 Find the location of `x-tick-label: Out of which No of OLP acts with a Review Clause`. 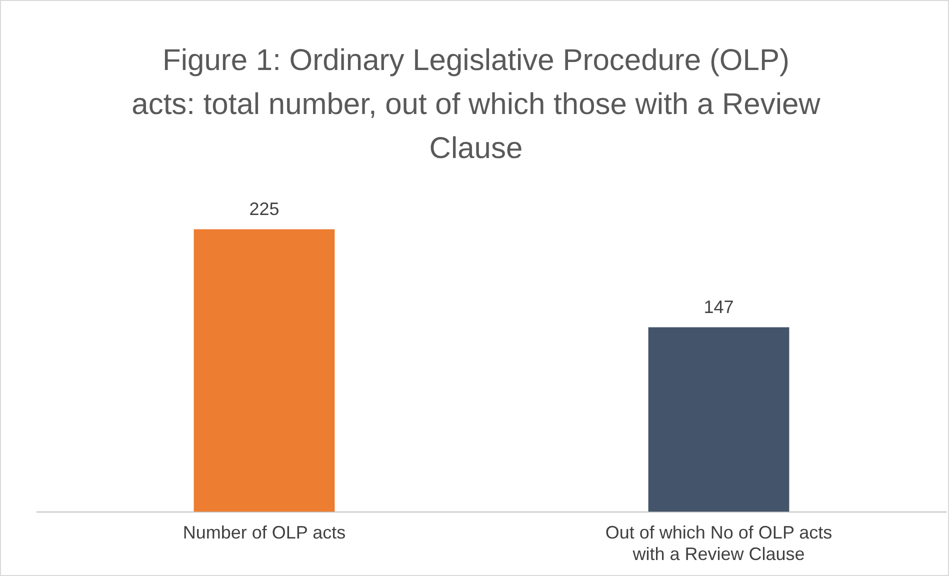

x-tick-label: Out of which No of OLP acts with a Review Clause is located at coordinates (718, 543).